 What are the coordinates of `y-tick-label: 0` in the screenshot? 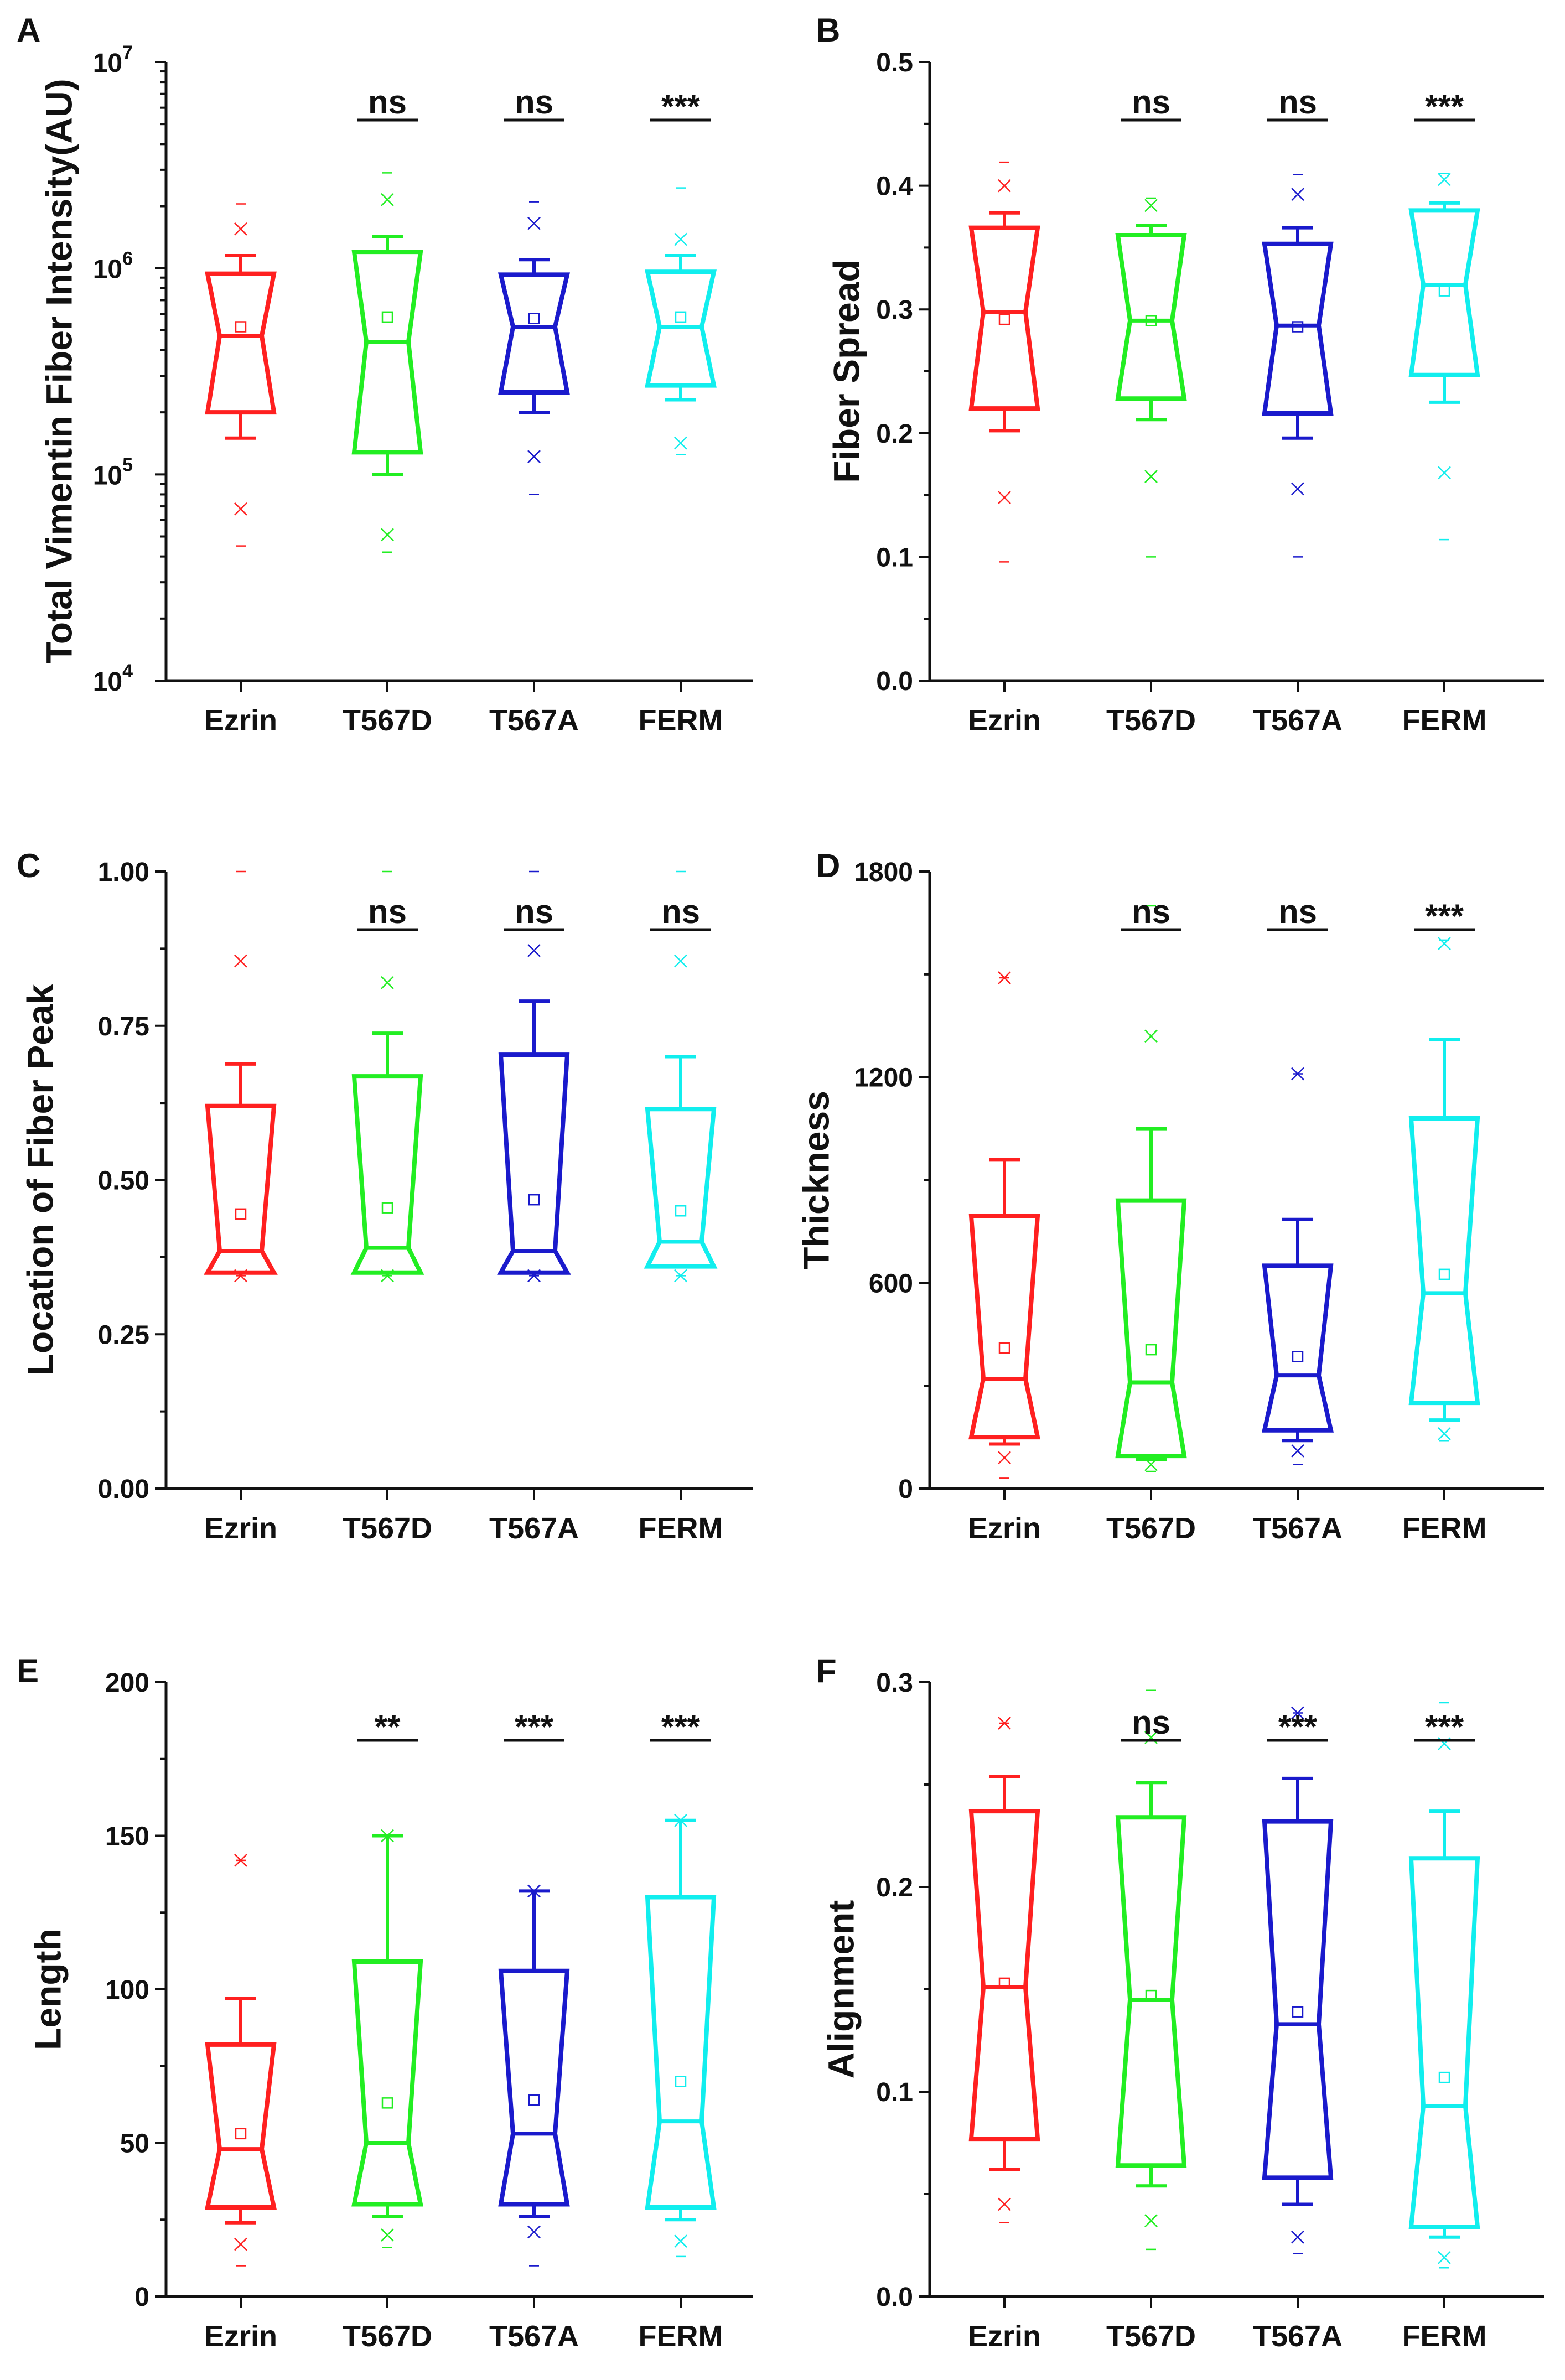 It's located at (141, 2298).